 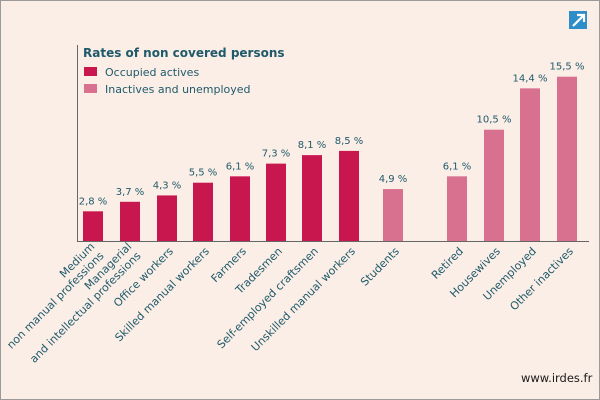 I want to click on value-label-other-inactives: 15,5 %, so click(x=567, y=67).